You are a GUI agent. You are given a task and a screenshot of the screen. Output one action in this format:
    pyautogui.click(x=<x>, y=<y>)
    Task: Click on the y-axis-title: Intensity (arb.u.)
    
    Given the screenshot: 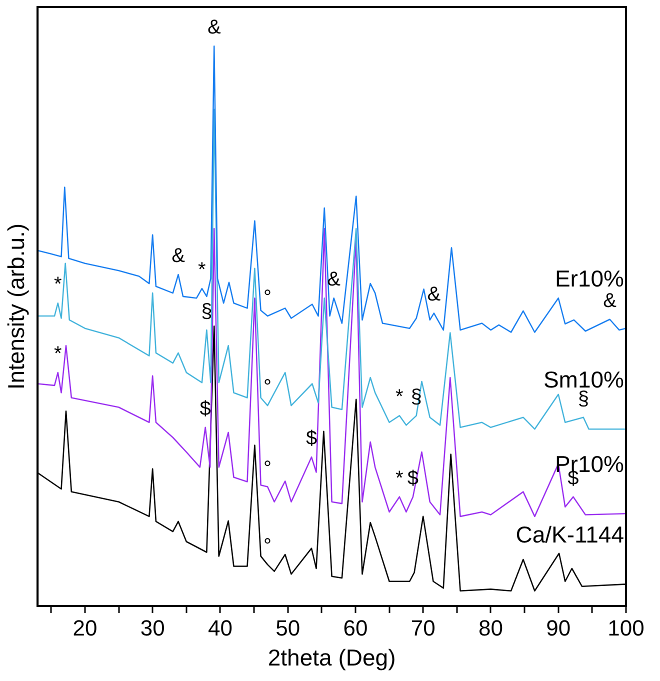 What is the action you would take?
    pyautogui.click(x=16, y=306)
    